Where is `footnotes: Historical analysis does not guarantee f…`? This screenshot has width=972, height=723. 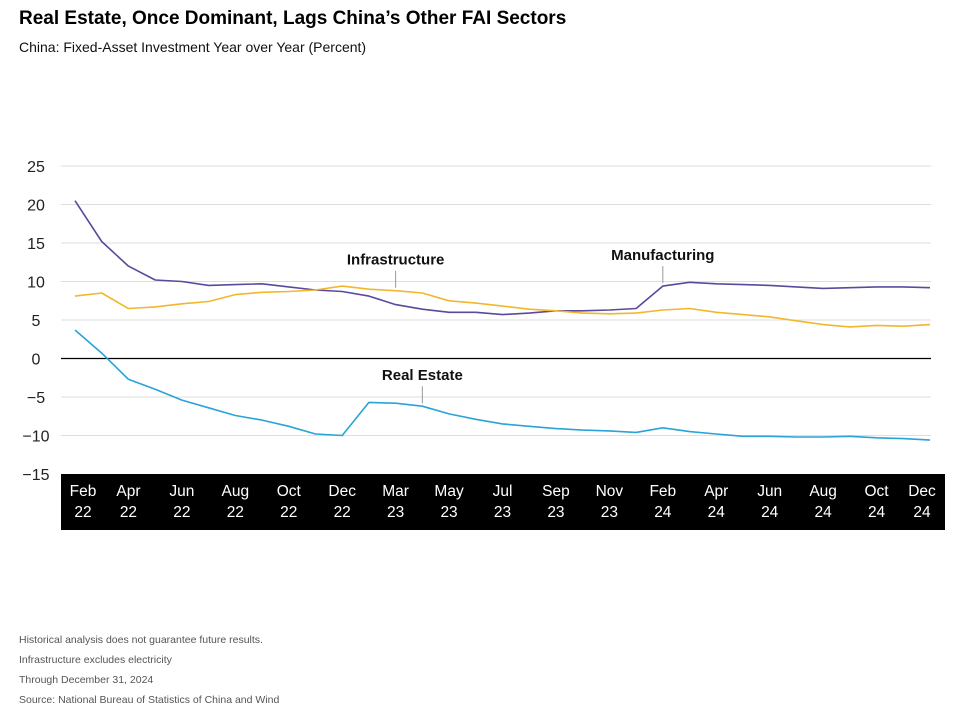 footnotes: Historical analysis does not guarantee f… is located at coordinates (149, 670).